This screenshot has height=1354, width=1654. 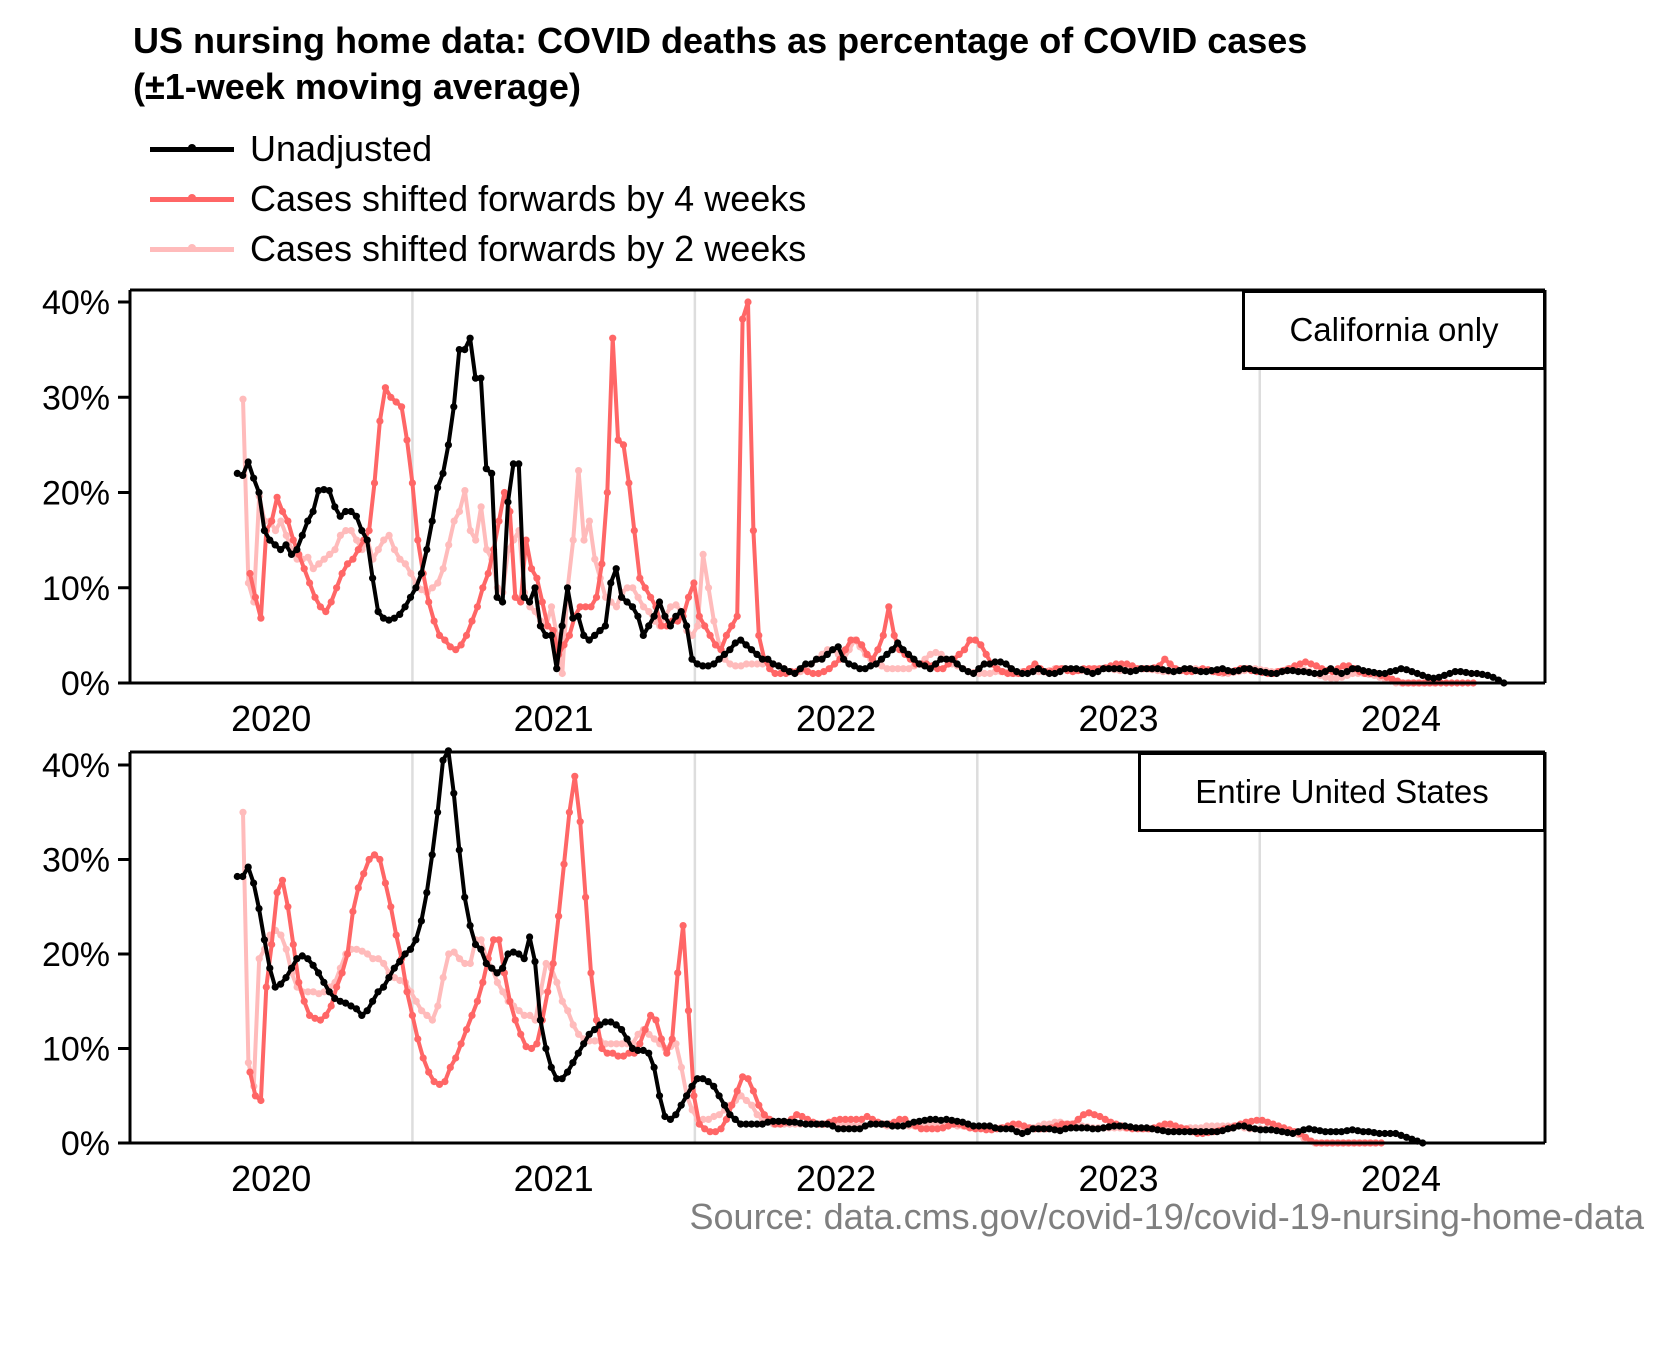 What do you see at coordinates (192, 148) in the screenshot?
I see `legend-marker` at bounding box center [192, 148].